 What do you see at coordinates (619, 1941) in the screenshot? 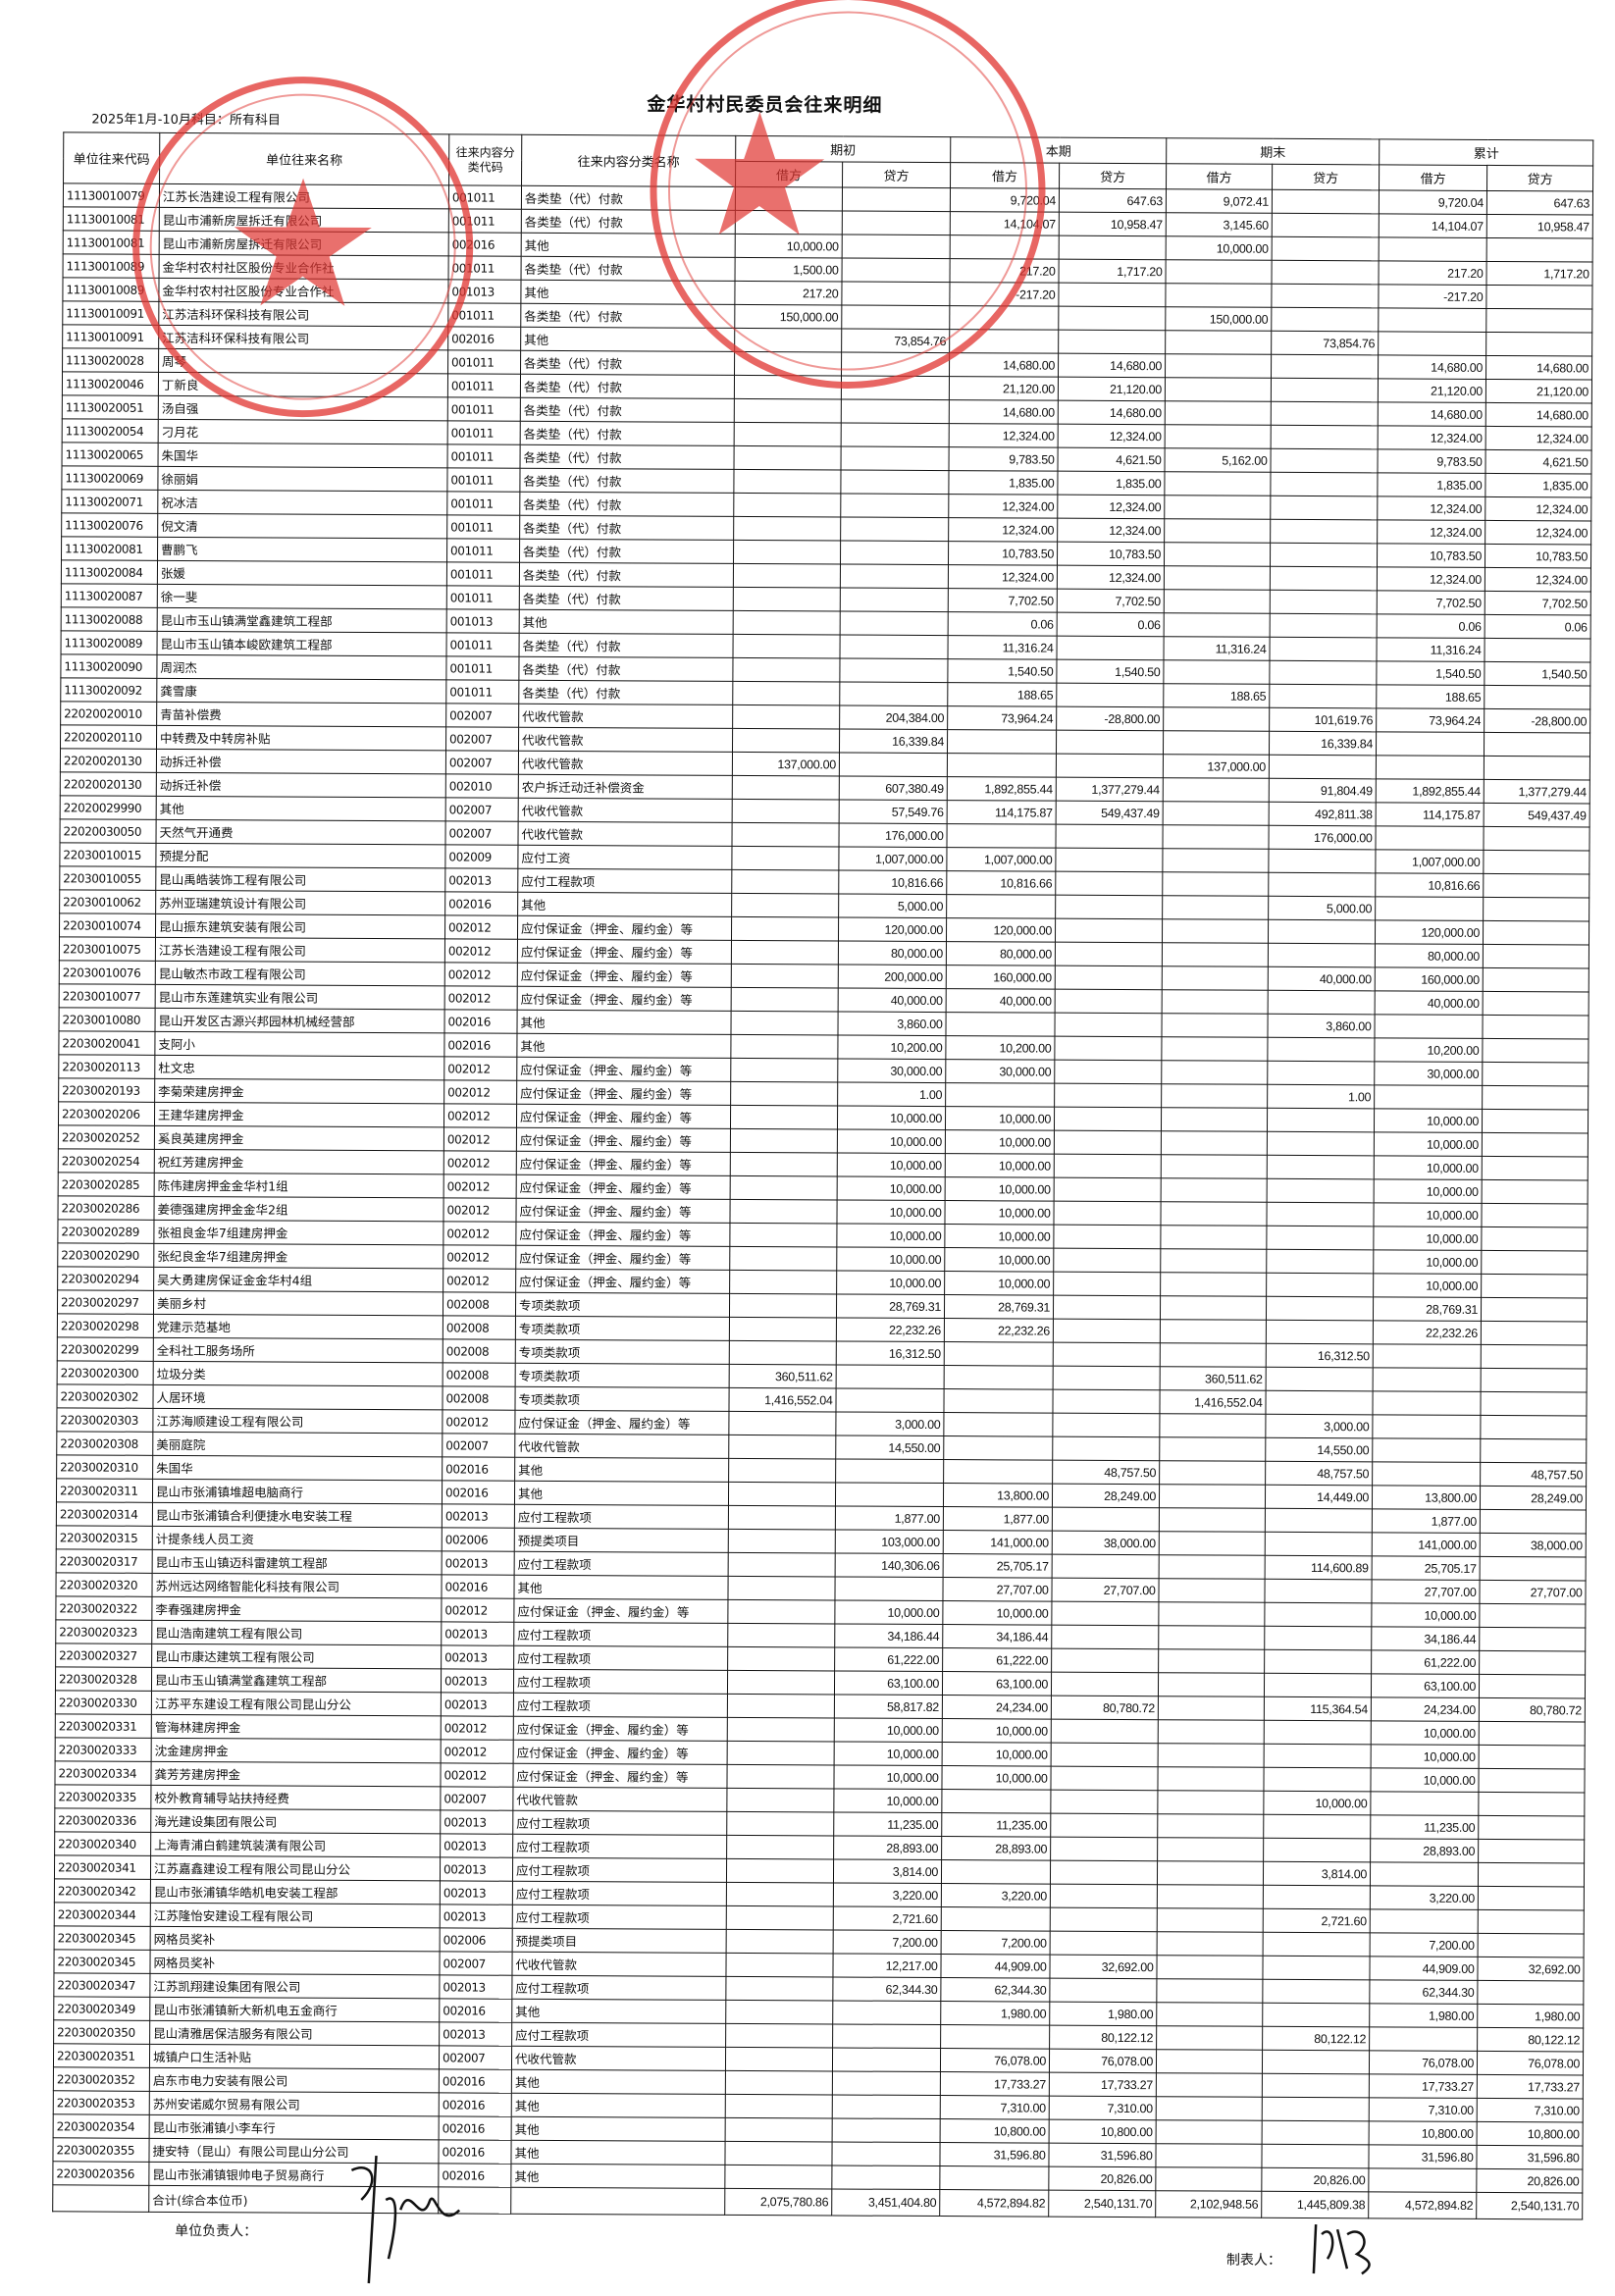
I see `cell-class-name: 预提类项目` at bounding box center [619, 1941].